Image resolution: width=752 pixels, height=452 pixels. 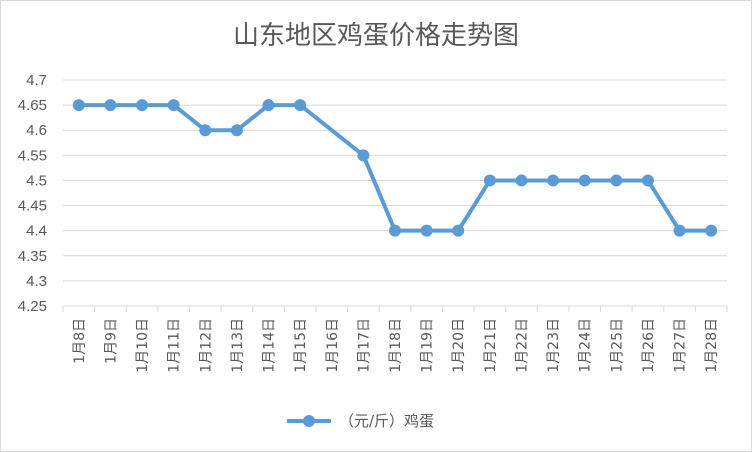 I want to click on x-tick-label: 1月27日, so click(x=681, y=345).